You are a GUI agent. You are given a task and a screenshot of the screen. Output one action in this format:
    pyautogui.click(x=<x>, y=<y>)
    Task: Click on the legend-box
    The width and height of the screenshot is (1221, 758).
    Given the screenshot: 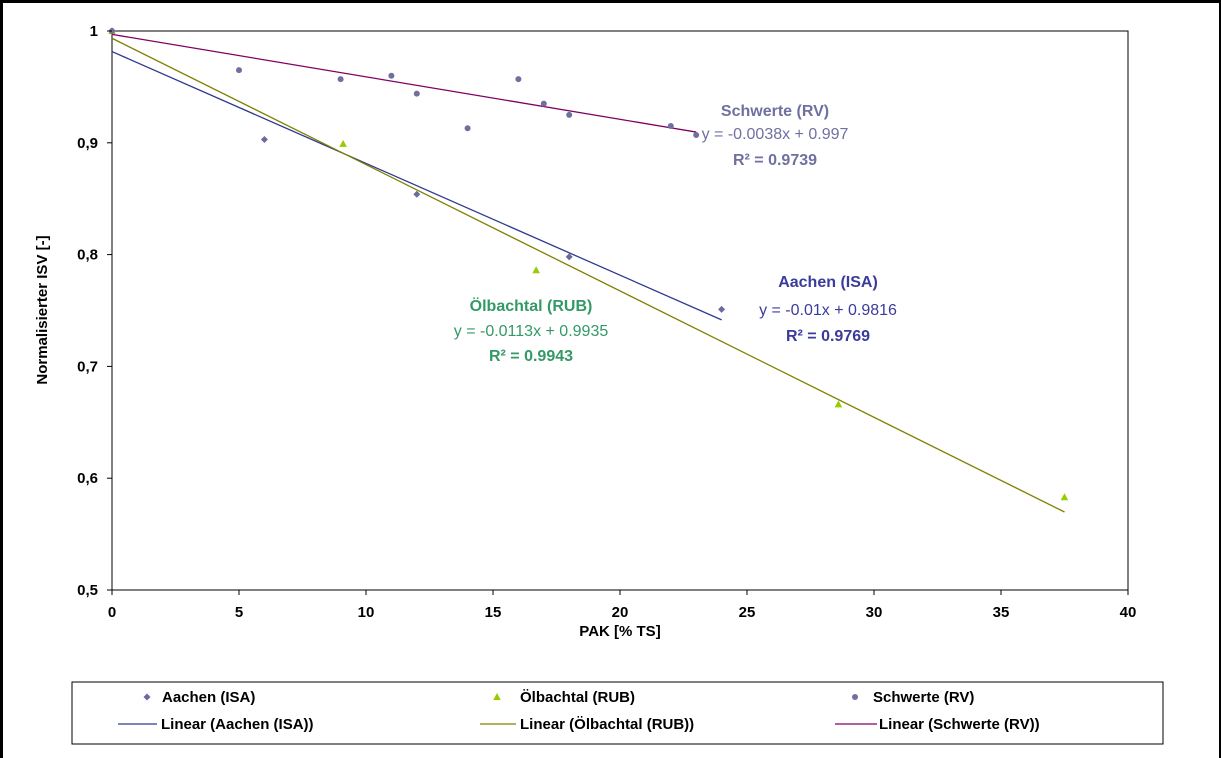 What is the action you would take?
    pyautogui.click(x=617, y=713)
    